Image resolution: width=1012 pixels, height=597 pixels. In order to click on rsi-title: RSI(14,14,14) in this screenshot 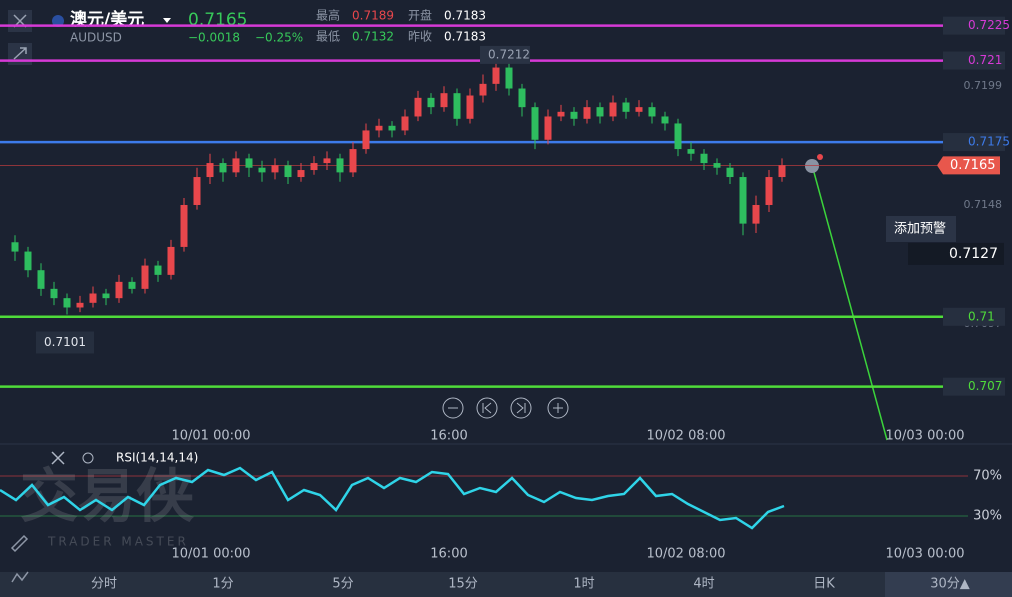, I will do `click(157, 458)`.